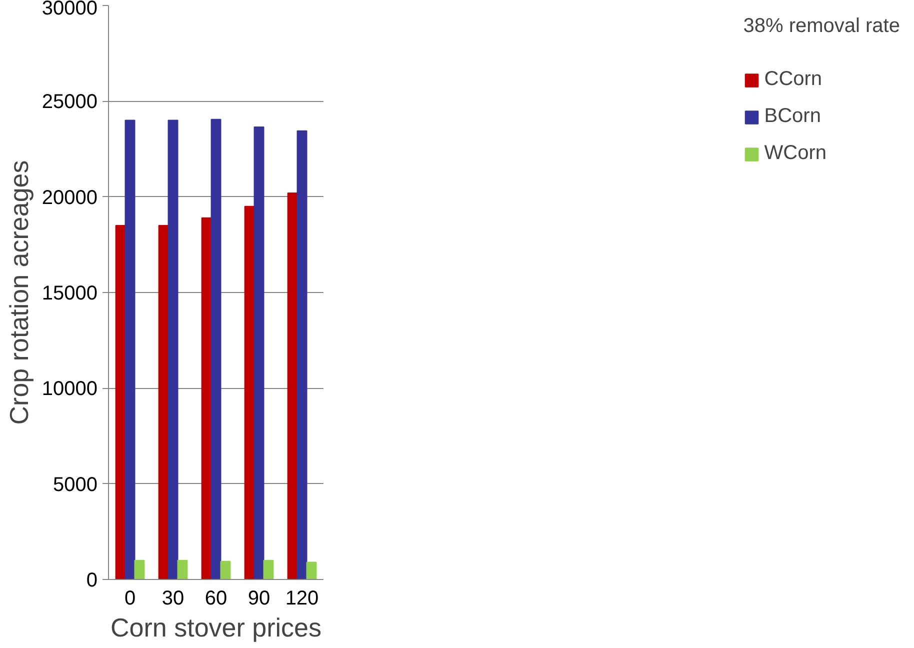 The image size is (914, 648). What do you see at coordinates (75, 485) in the screenshot?
I see `y-tick-label: 5000` at bounding box center [75, 485].